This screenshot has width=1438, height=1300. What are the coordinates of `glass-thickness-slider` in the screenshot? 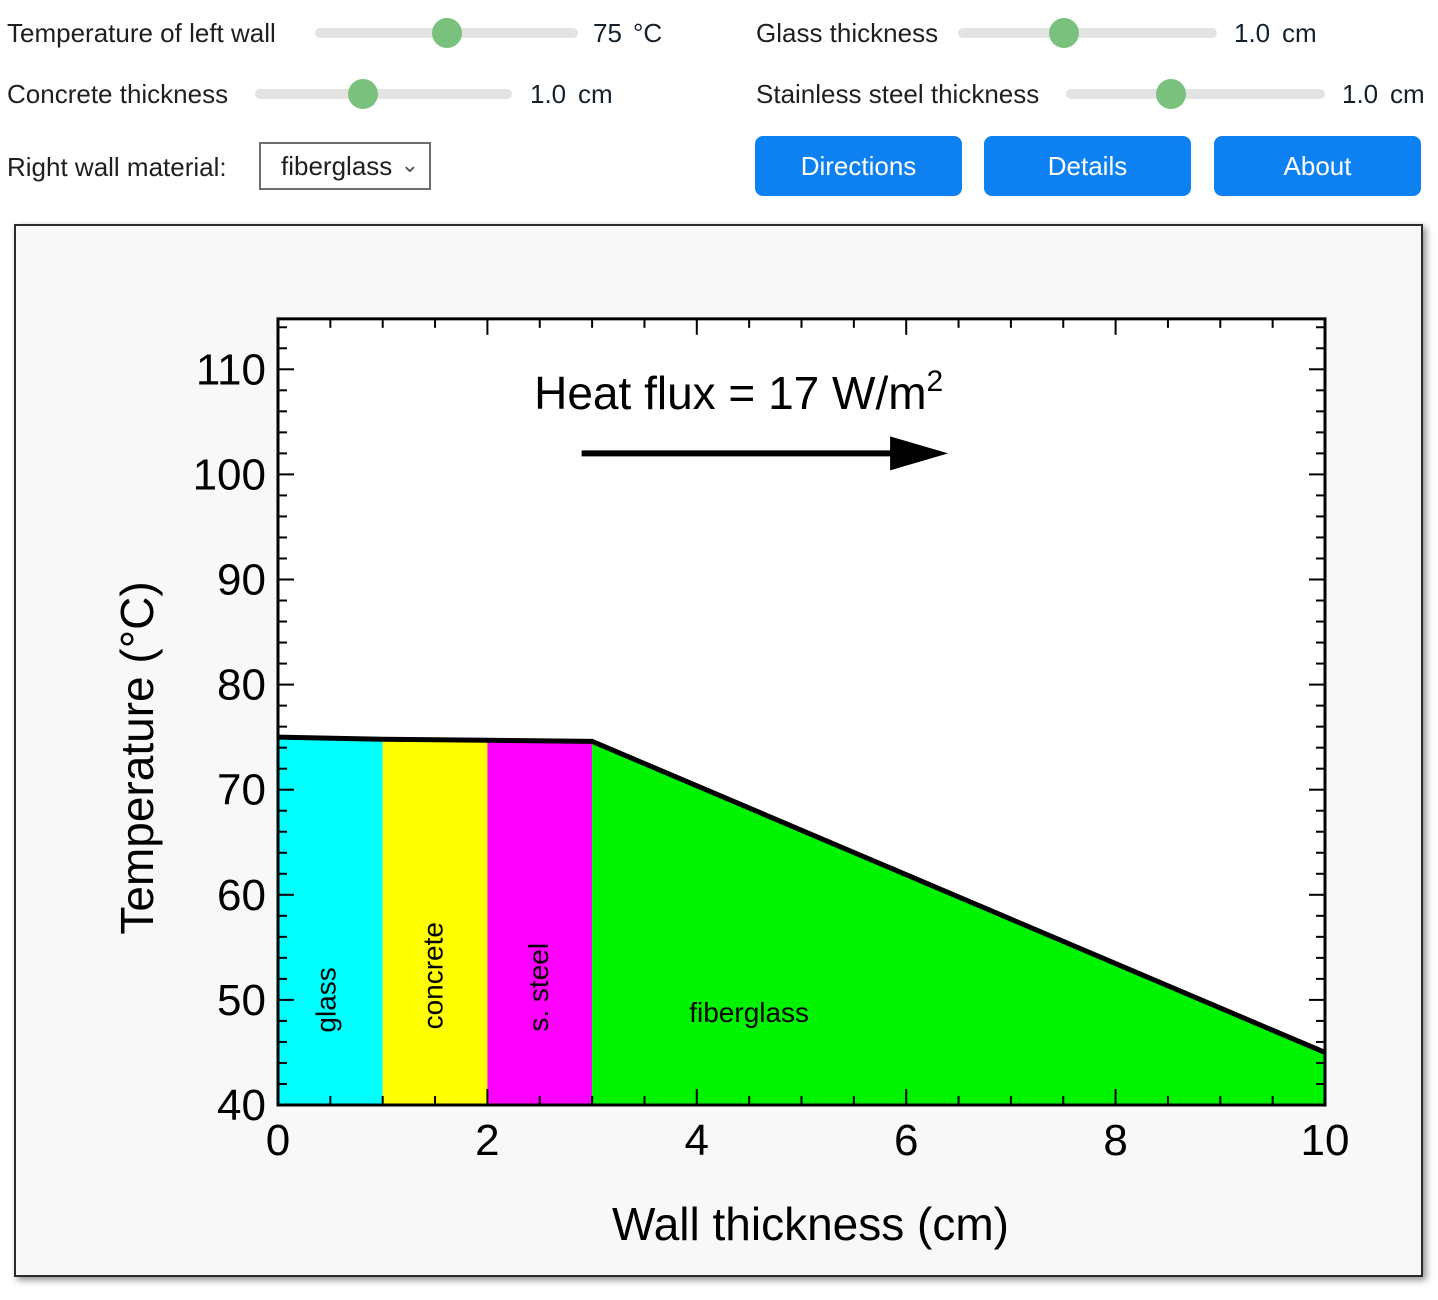 It's located at (1087, 33).